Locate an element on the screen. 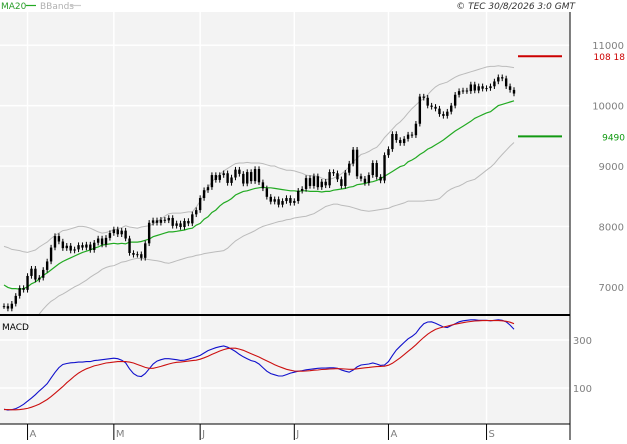  copyright-text: © TEC 30/8/2026 3:0 GMT is located at coordinates (516, 7).